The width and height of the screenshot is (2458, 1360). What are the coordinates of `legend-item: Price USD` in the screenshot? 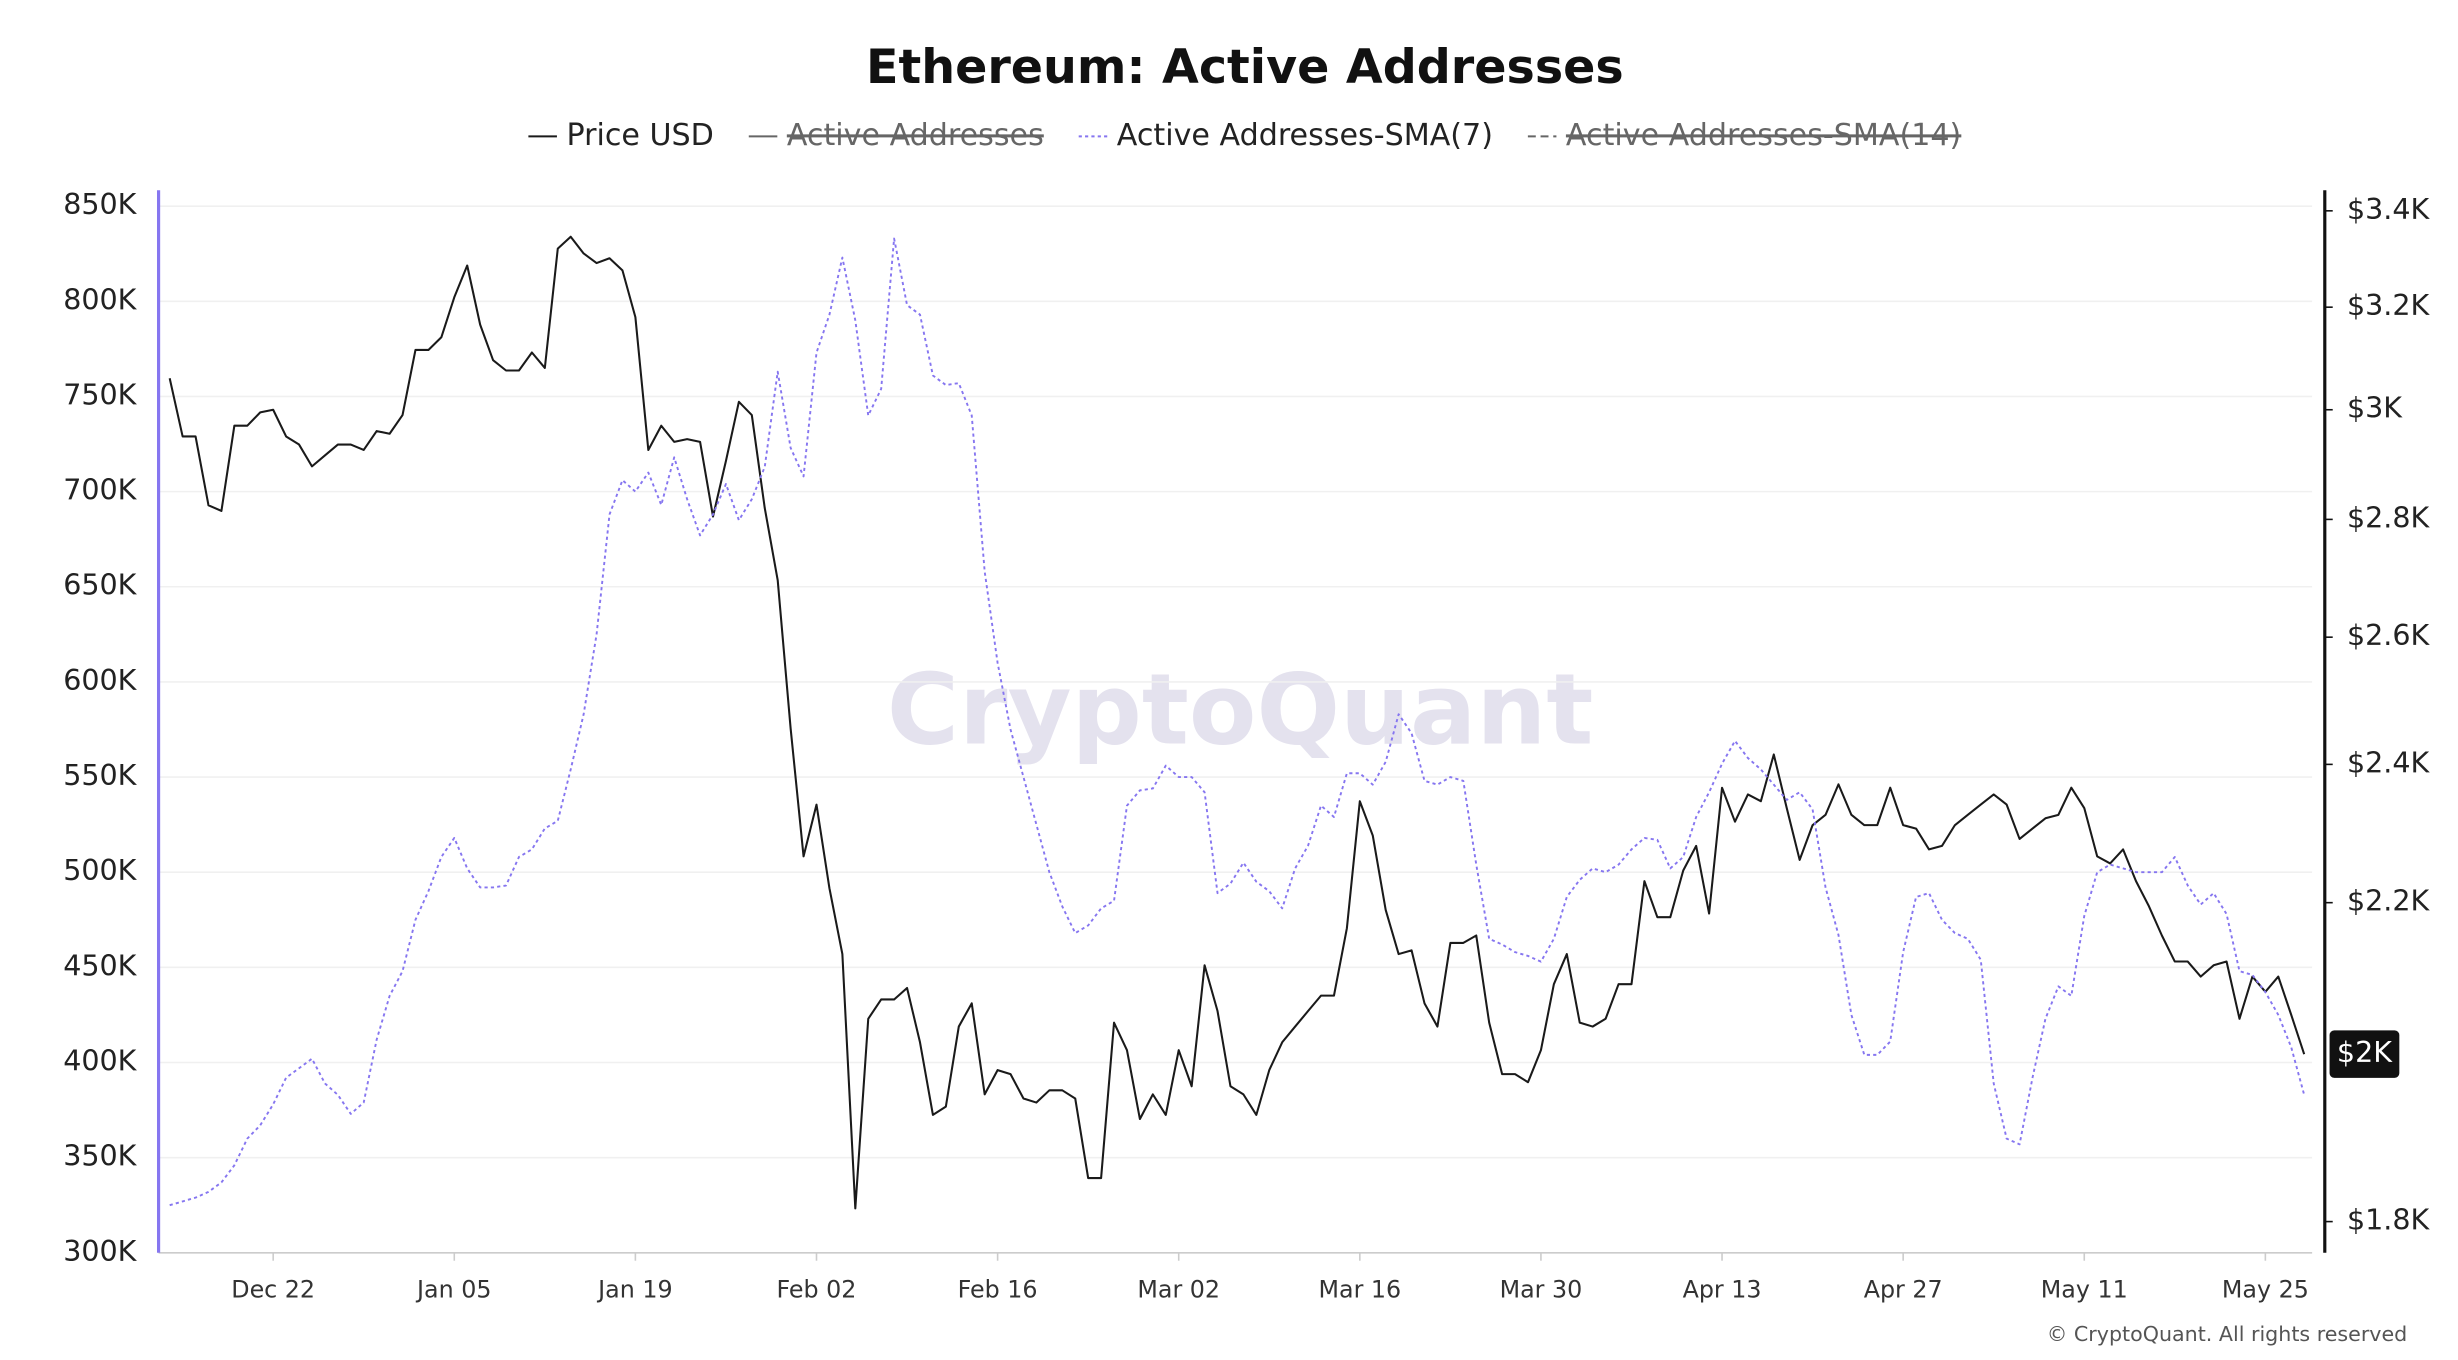 It's located at (621, 135).